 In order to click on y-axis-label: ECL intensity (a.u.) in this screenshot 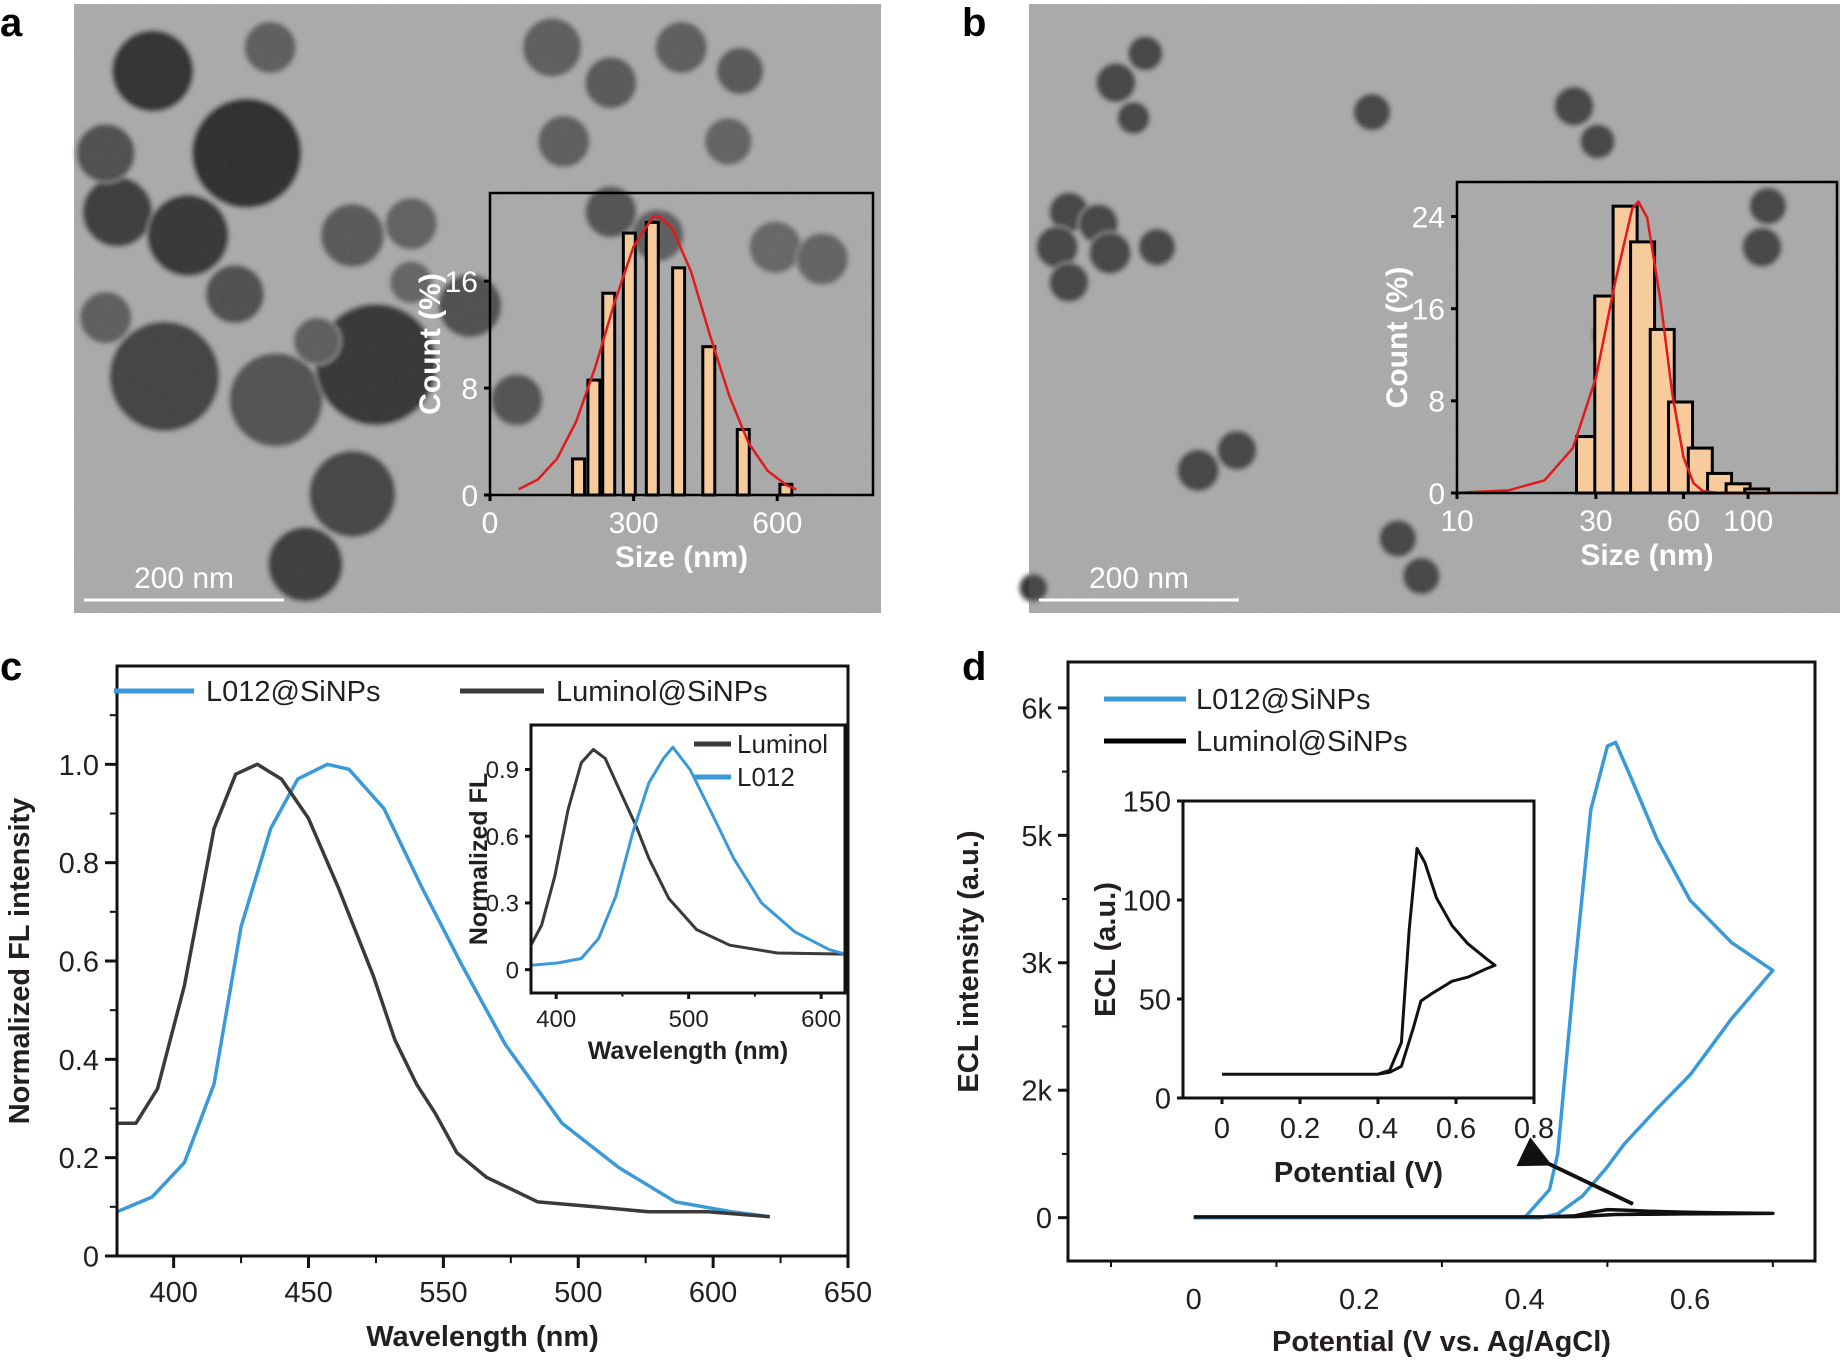, I will do `click(969, 961)`.